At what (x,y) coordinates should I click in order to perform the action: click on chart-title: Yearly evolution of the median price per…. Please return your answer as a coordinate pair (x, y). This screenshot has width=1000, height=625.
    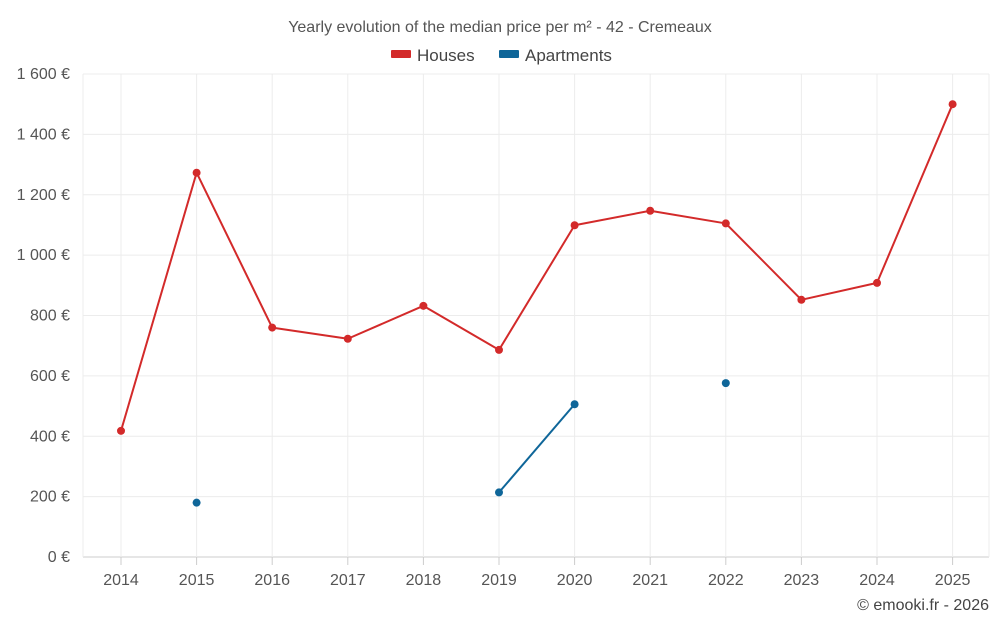
    Looking at the image, I should click on (500, 27).